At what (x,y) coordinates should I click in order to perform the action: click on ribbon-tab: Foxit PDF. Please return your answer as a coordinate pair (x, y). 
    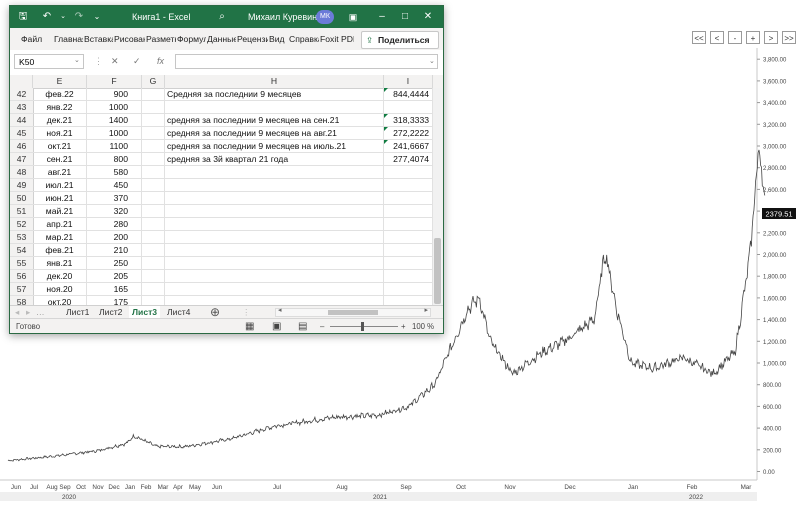
    Looking at the image, I should click on (337, 39).